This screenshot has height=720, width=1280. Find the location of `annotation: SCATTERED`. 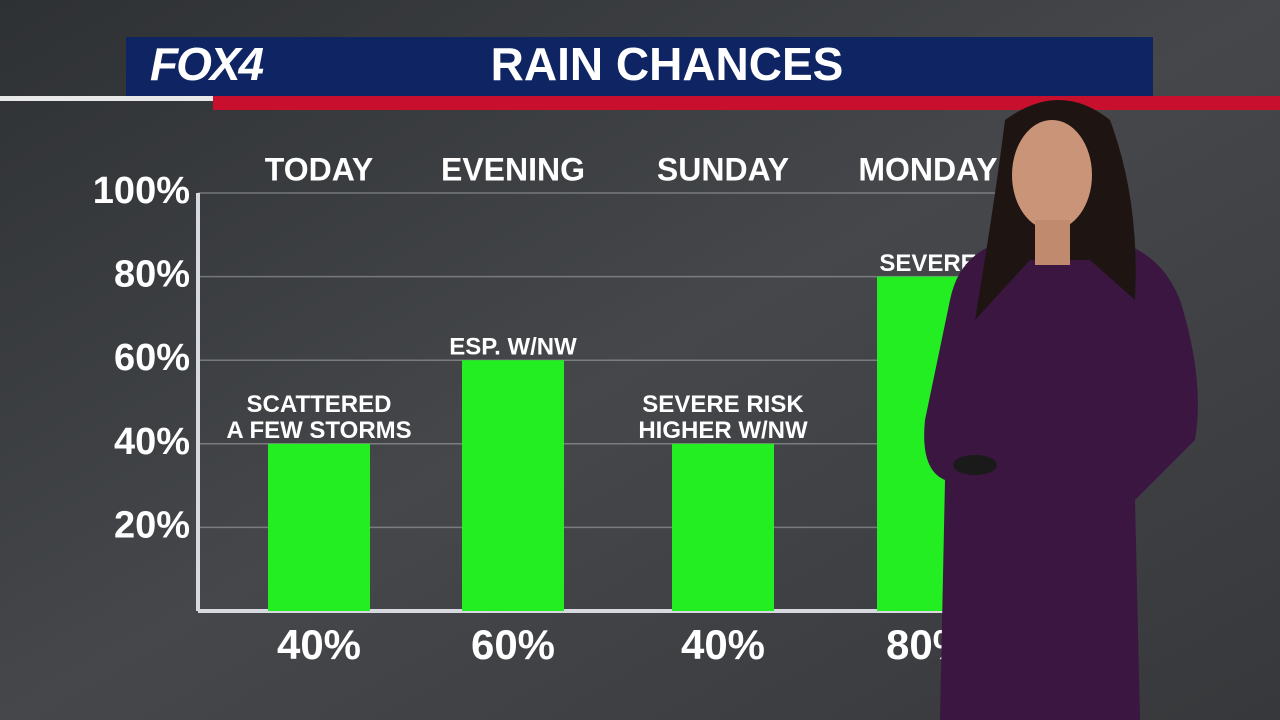

annotation: SCATTERED is located at coordinates (319, 404).